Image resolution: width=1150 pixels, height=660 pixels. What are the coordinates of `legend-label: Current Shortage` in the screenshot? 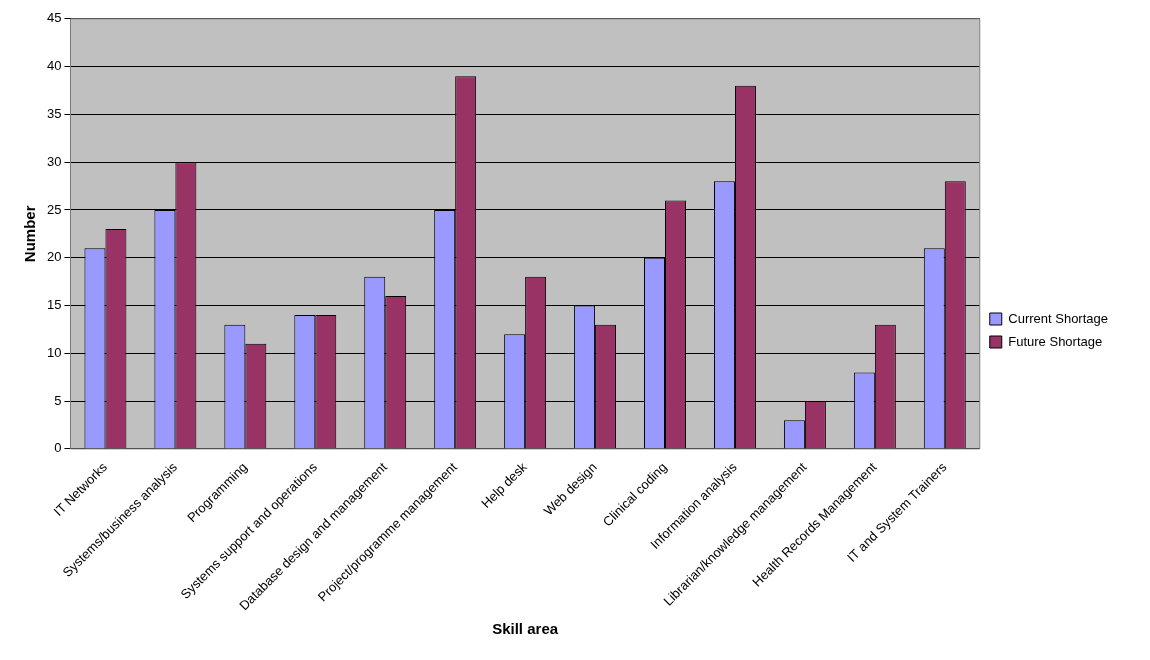 It's located at (1058, 318).